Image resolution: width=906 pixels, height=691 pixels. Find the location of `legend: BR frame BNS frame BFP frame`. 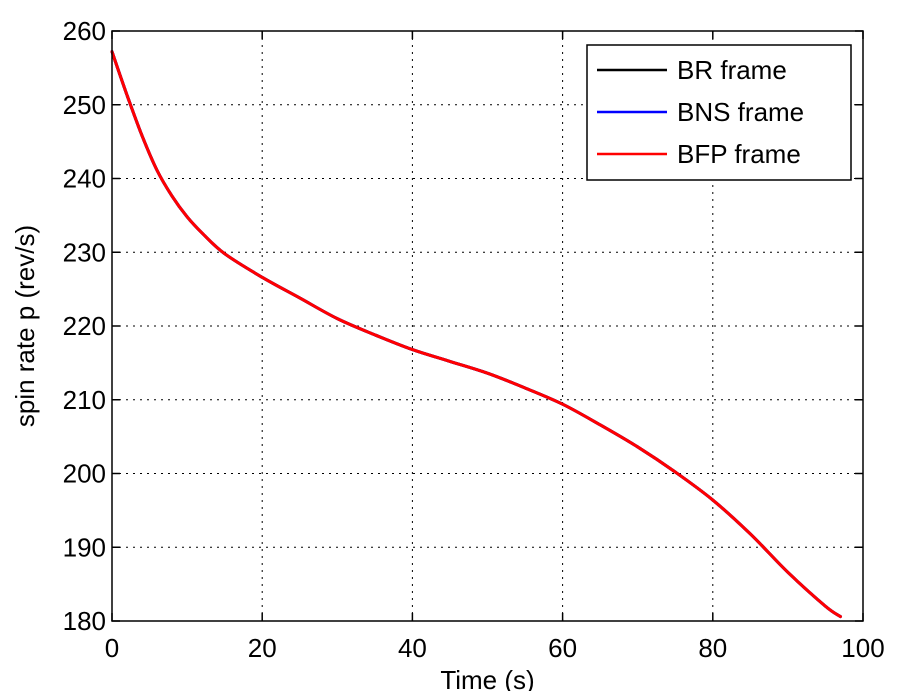

legend: BR frame BNS frame BFP frame is located at coordinates (719, 112).